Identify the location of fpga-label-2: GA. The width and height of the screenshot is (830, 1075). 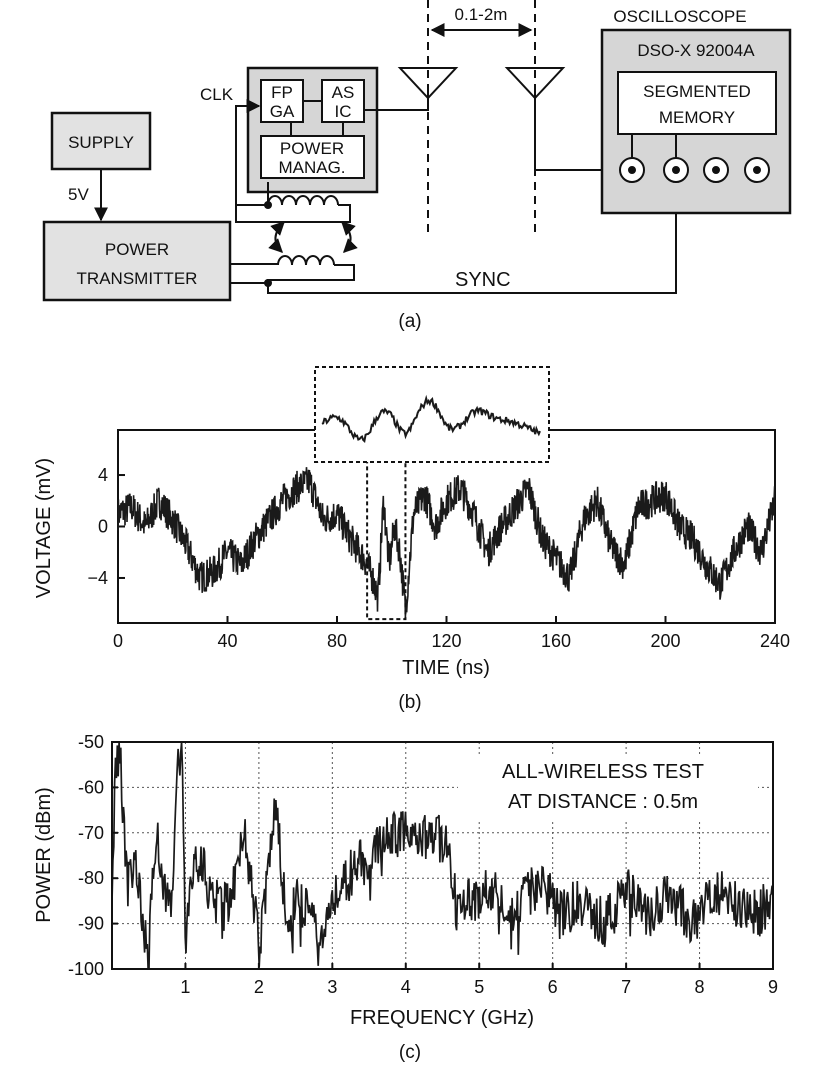
(282, 111).